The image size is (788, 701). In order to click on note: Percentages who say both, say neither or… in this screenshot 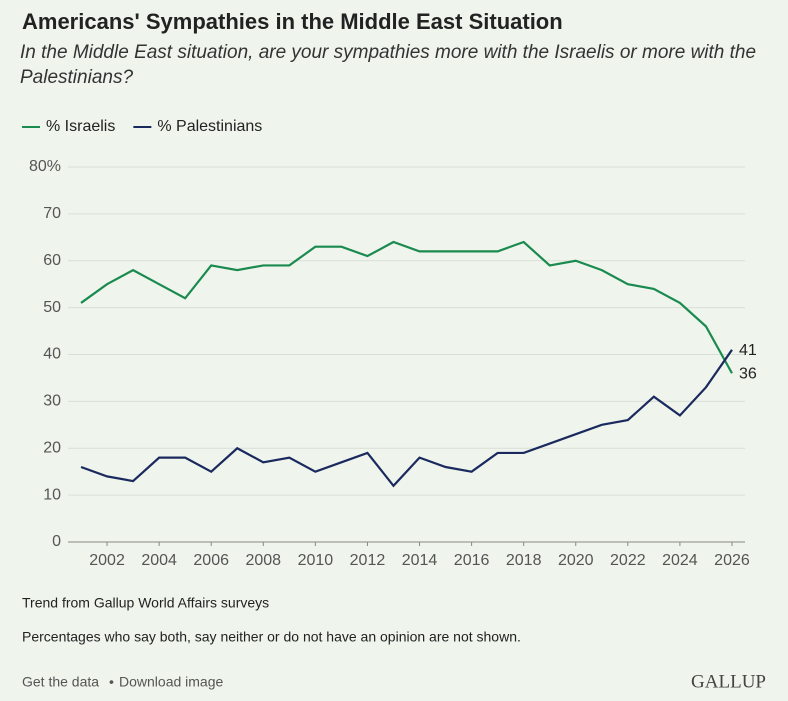, I will do `click(271, 637)`.